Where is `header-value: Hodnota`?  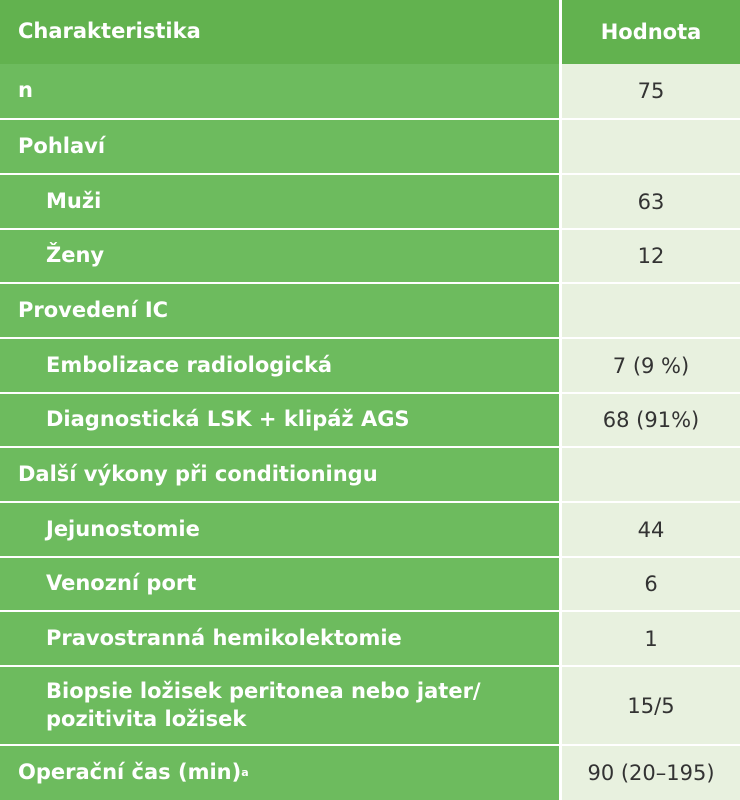 header-value: Hodnota is located at coordinates (651, 32).